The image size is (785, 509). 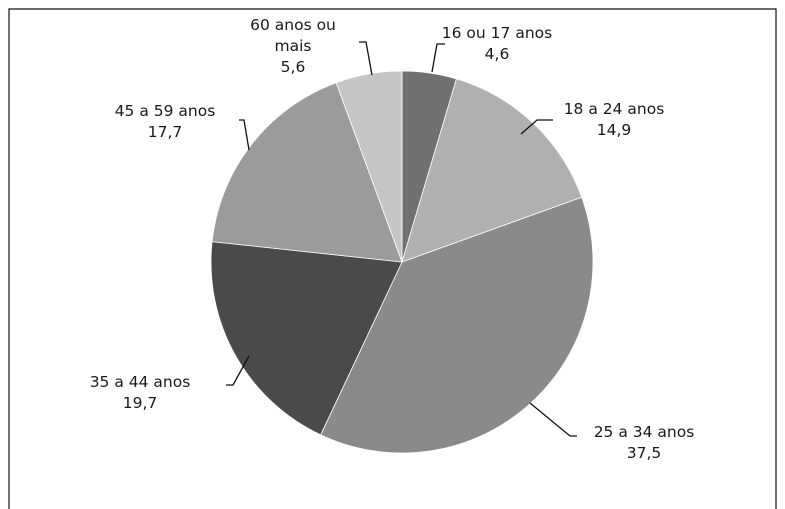 I want to click on slice-value: 17,7, so click(x=165, y=132).